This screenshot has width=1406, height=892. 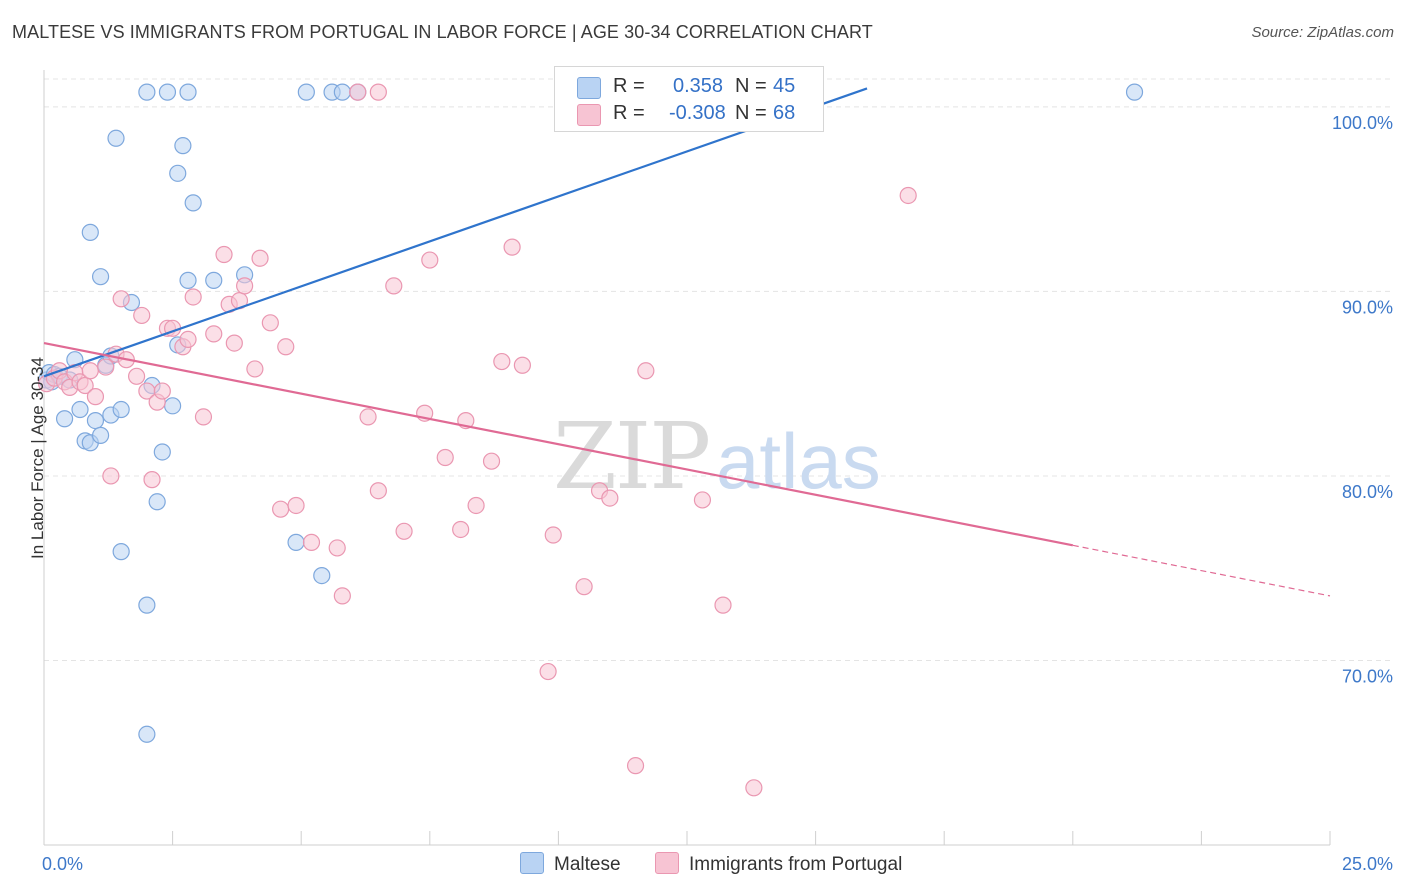 I want to click on bottom-legend-maltese: Maltese, so click(x=570, y=864).